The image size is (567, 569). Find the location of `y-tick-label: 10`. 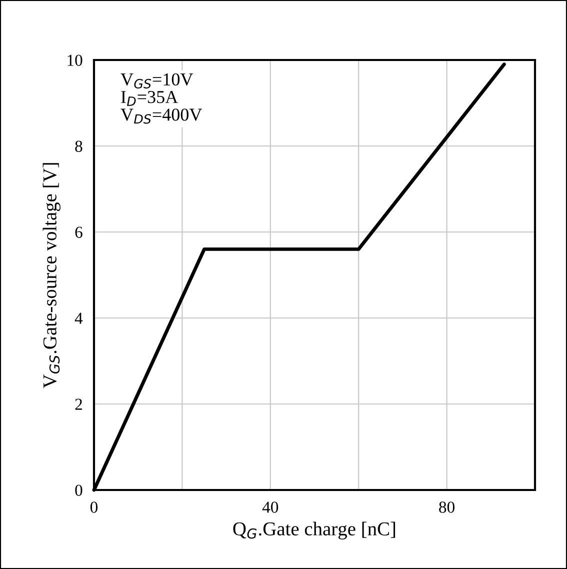

y-tick-label: 10 is located at coordinates (75, 60).